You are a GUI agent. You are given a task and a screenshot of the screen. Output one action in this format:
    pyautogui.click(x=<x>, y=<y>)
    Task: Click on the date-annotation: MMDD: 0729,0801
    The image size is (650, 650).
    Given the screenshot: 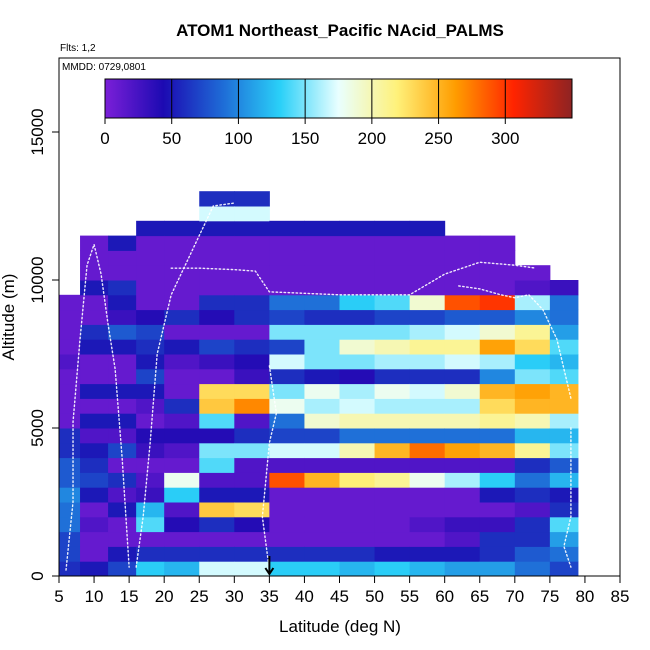 What is the action you would take?
    pyautogui.click(x=104, y=67)
    